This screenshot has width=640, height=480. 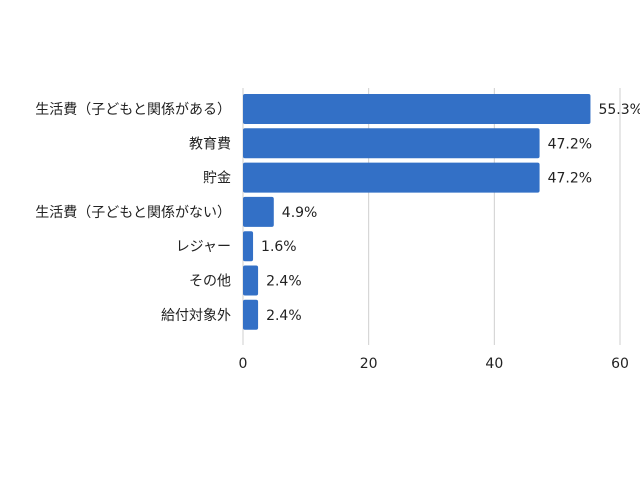 What do you see at coordinates (494, 364) in the screenshot?
I see `x-tick-label: 40` at bounding box center [494, 364].